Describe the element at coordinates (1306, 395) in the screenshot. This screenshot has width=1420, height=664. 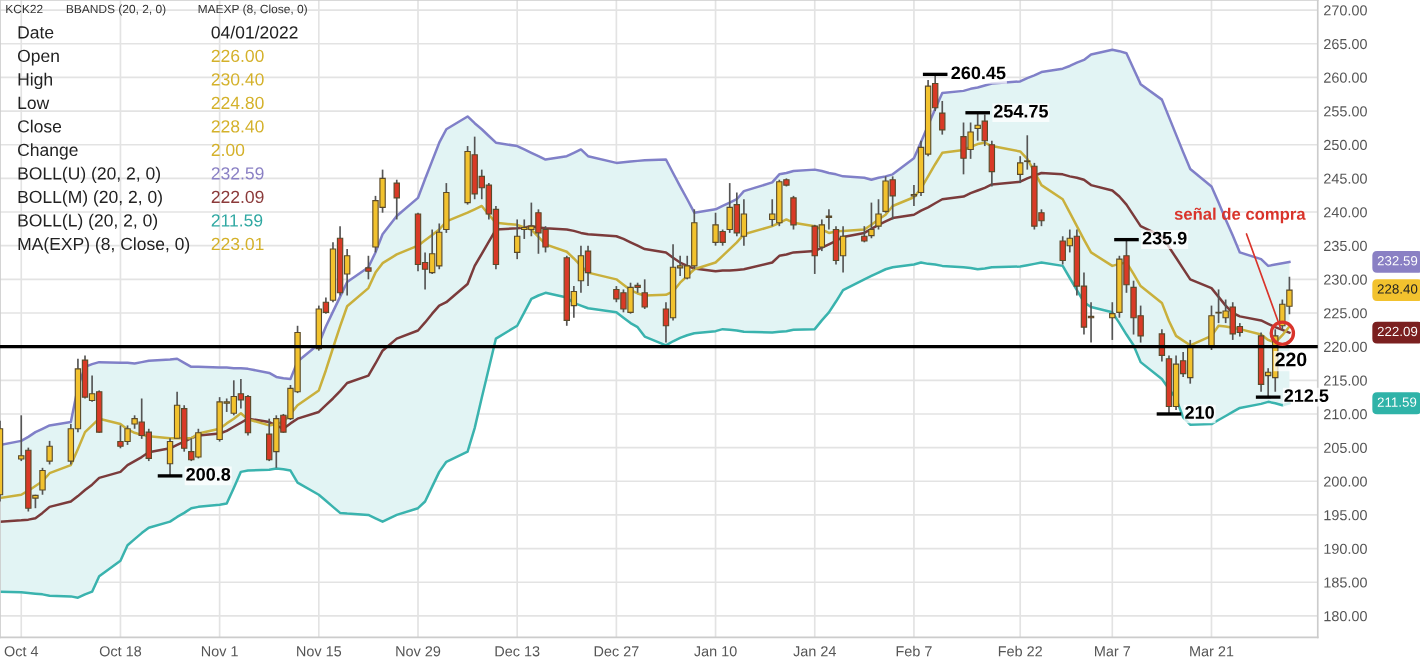
I see `annotation: 212.5` at that location.